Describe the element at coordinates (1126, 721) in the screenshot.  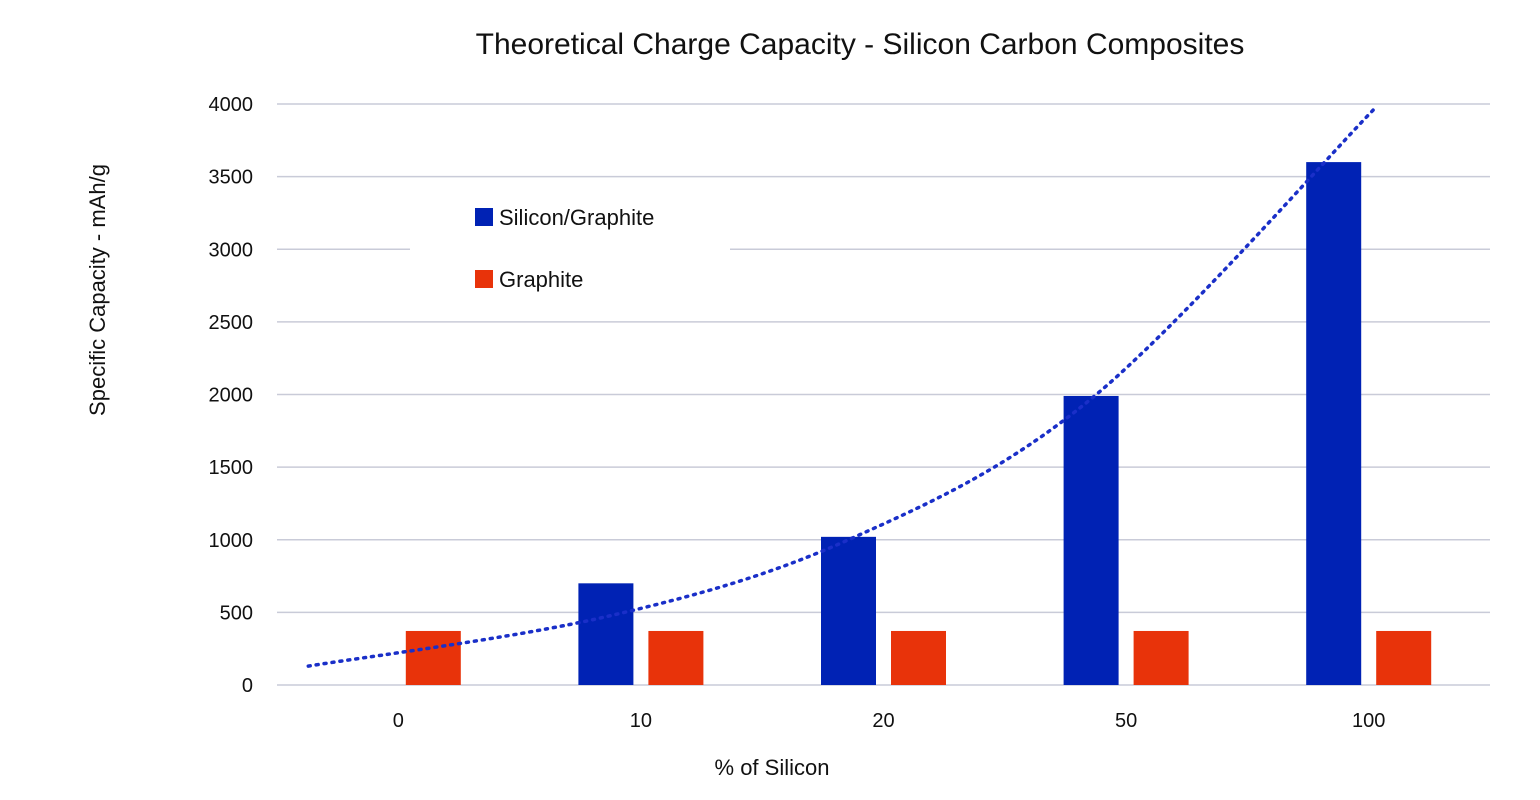
I see `x-tick-label: 50` at that location.